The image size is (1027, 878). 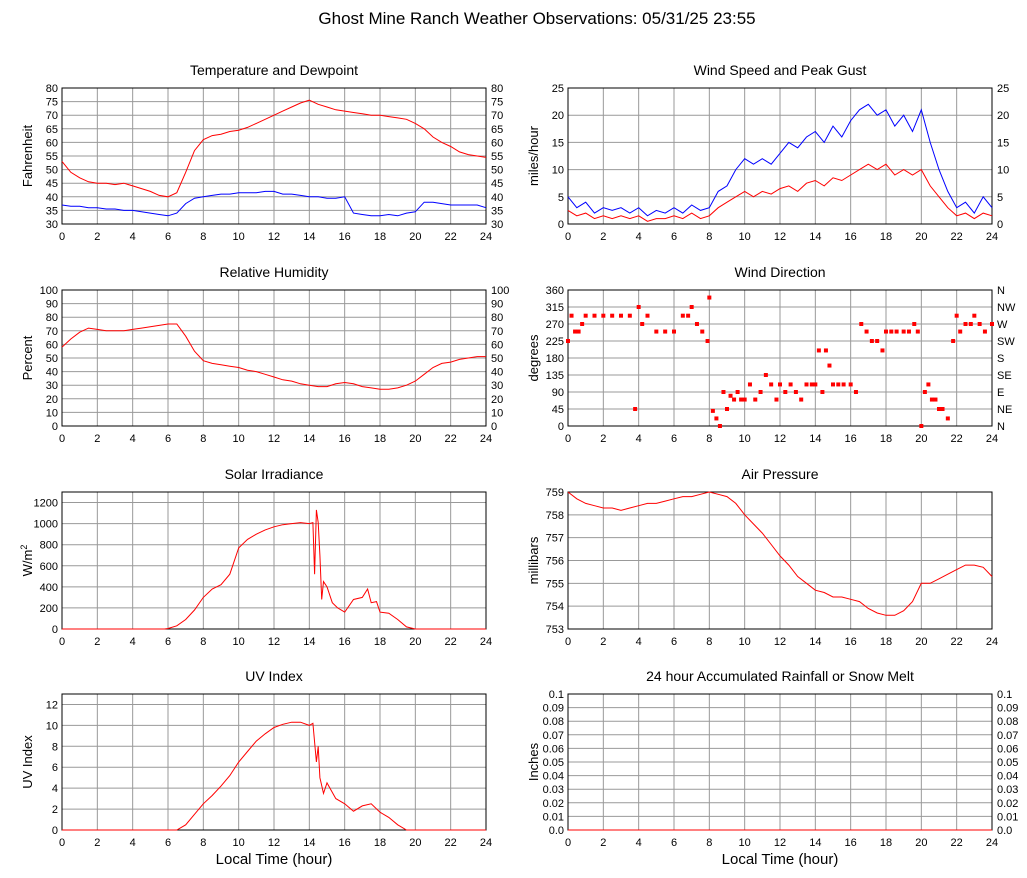 I want to click on y-tick-label-right: 0.03, so click(x=1007, y=790).